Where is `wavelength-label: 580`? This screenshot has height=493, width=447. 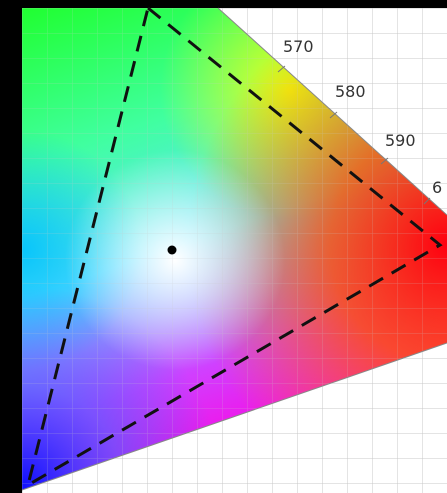
wavelength-label: 580 is located at coordinates (350, 91).